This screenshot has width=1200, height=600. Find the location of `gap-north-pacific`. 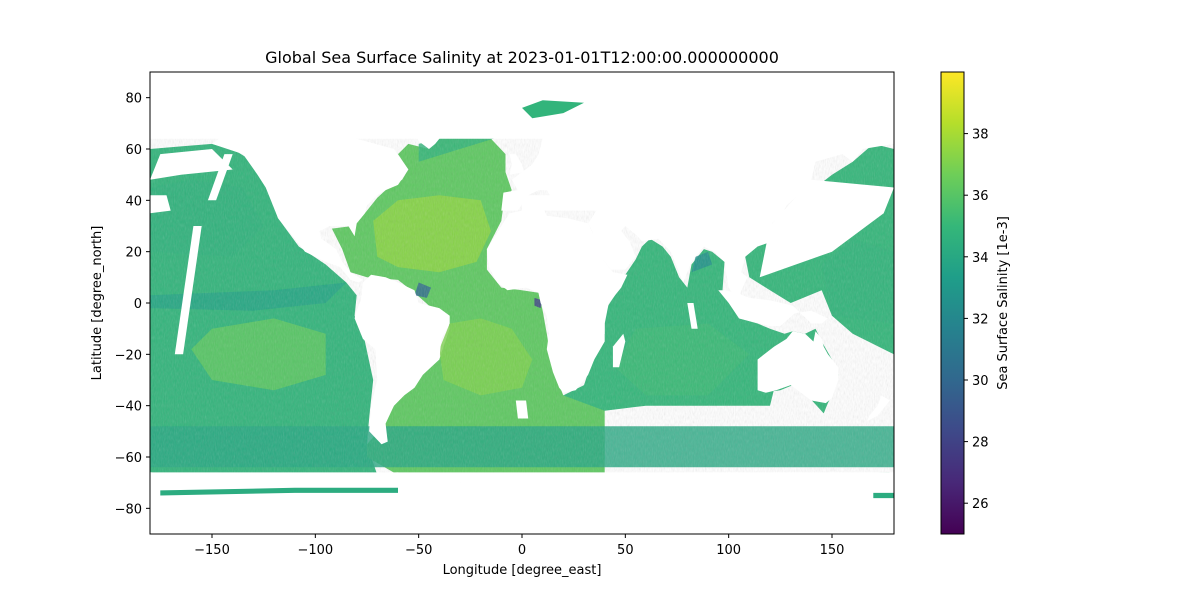

gap-north-pacific is located at coordinates (191, 164).